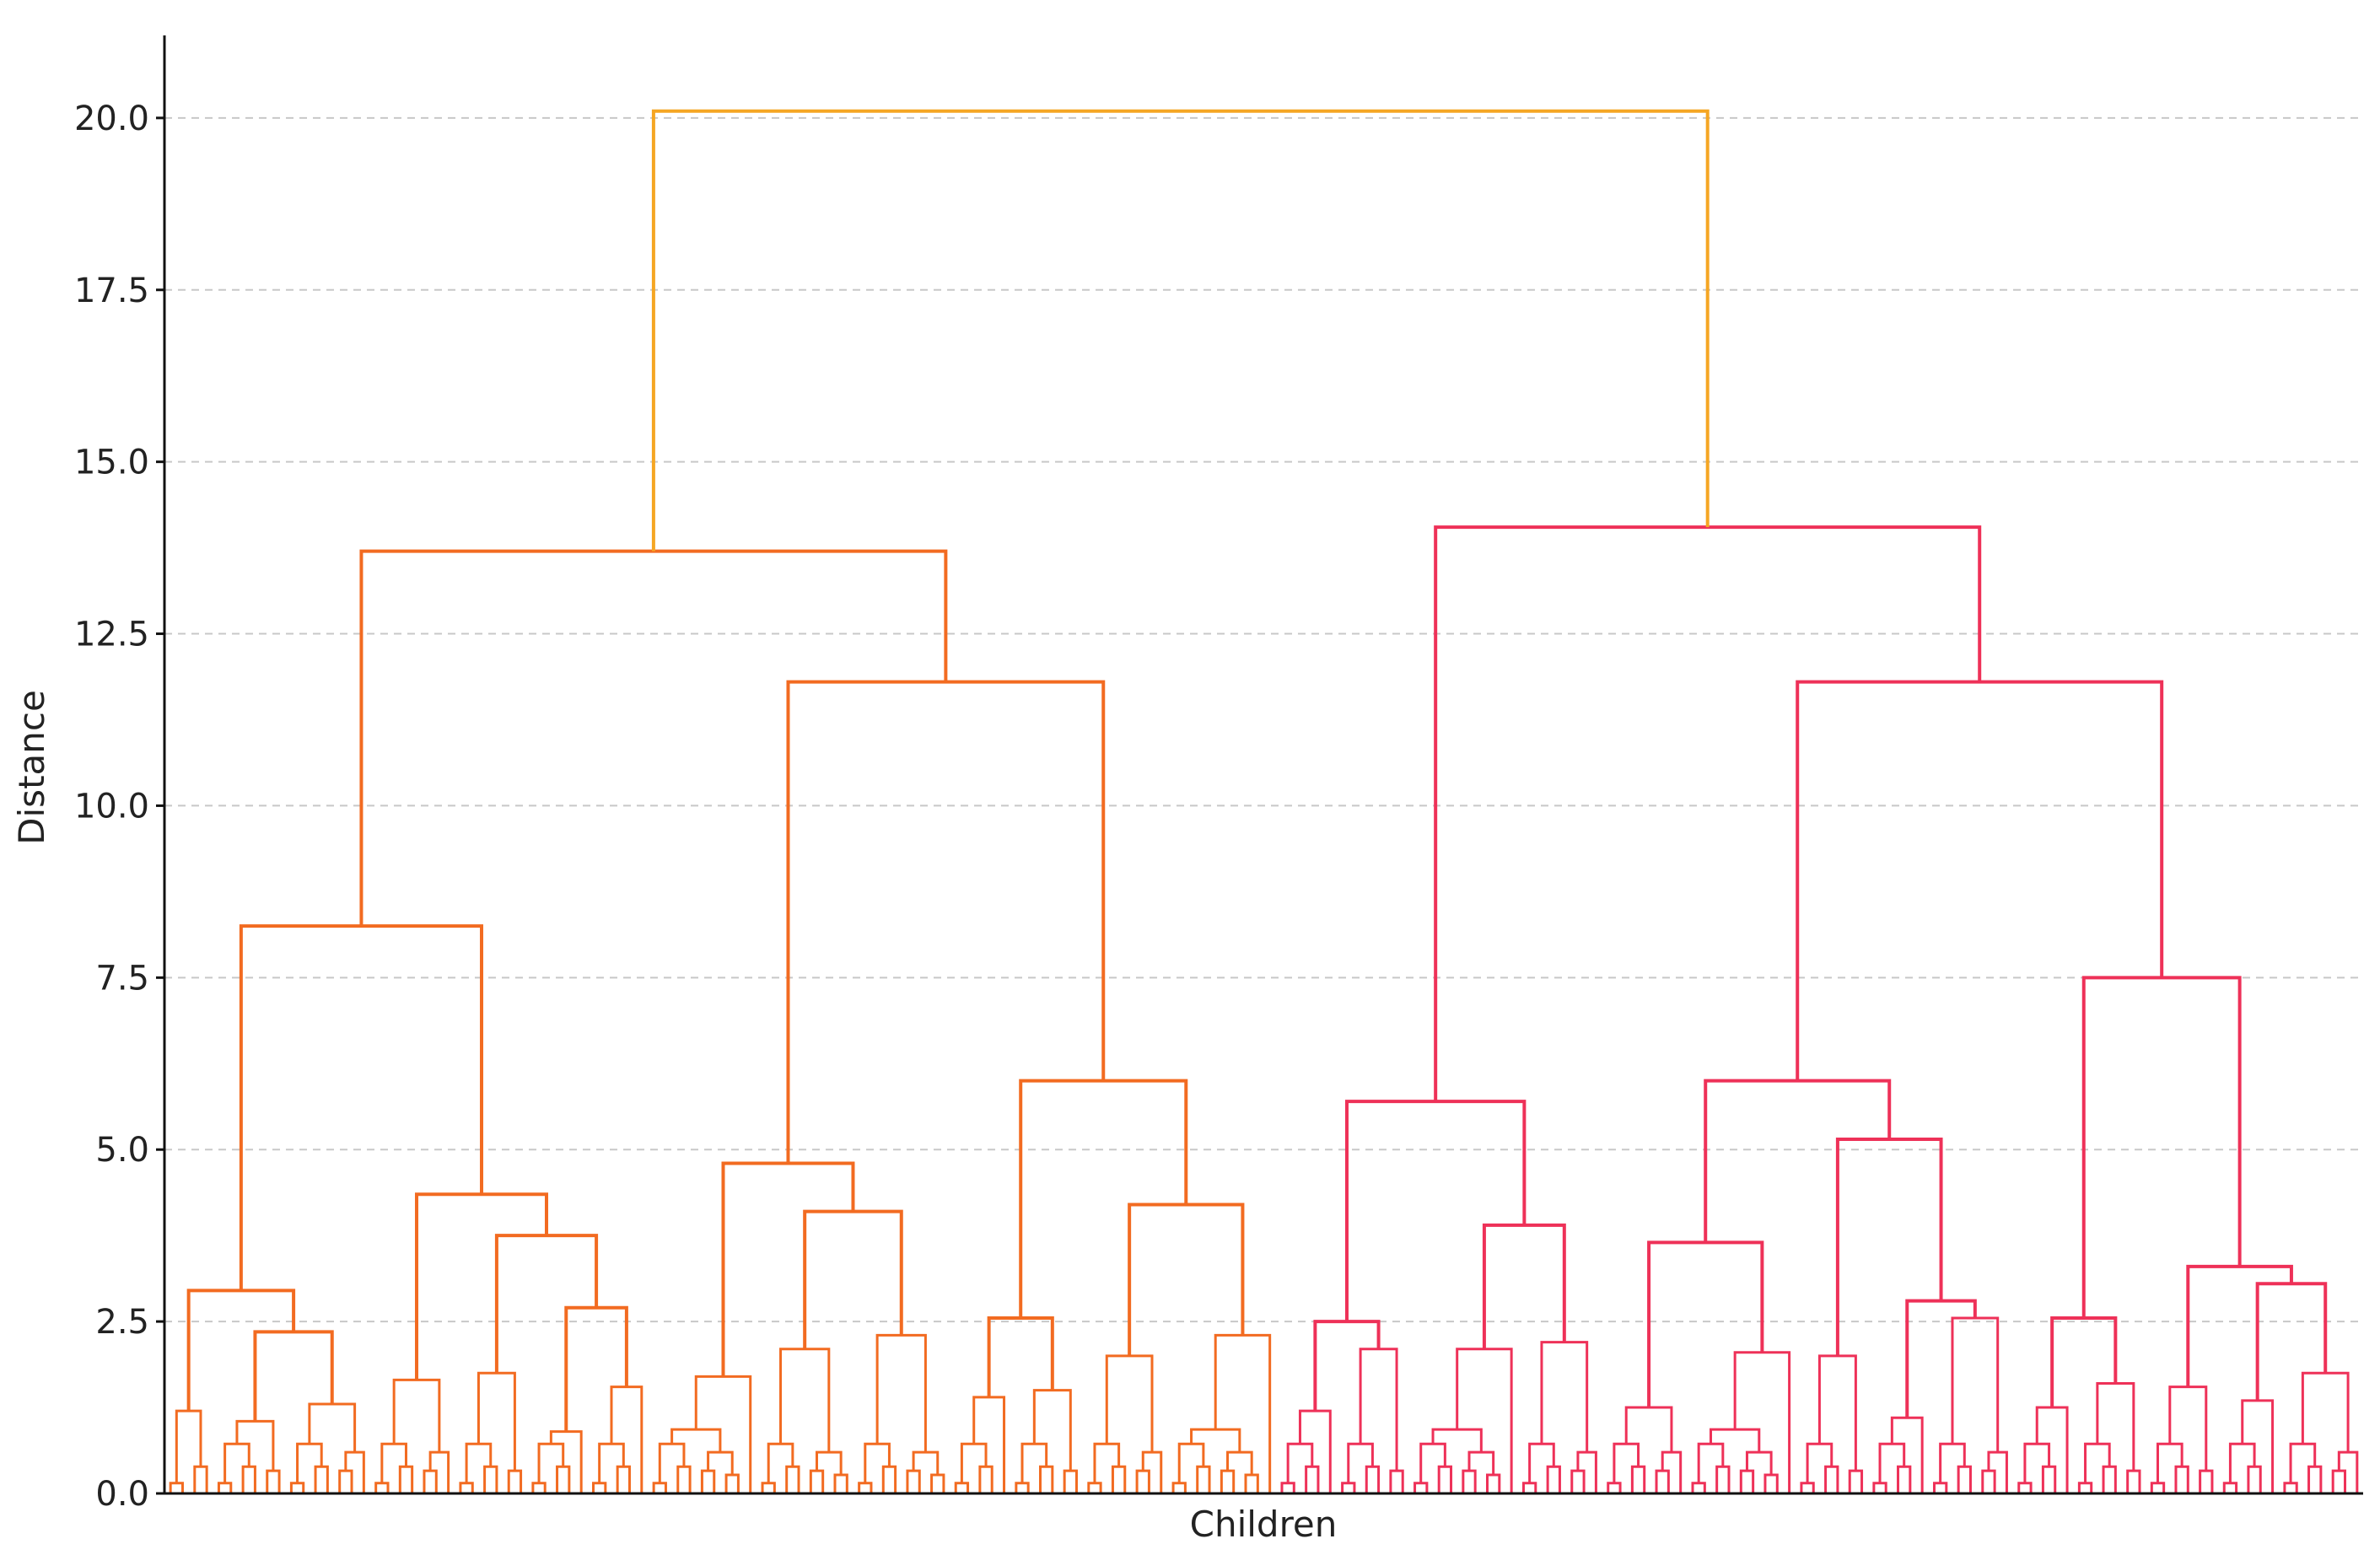  What do you see at coordinates (111, 291) in the screenshot?
I see `y-tick-label: 17.5` at bounding box center [111, 291].